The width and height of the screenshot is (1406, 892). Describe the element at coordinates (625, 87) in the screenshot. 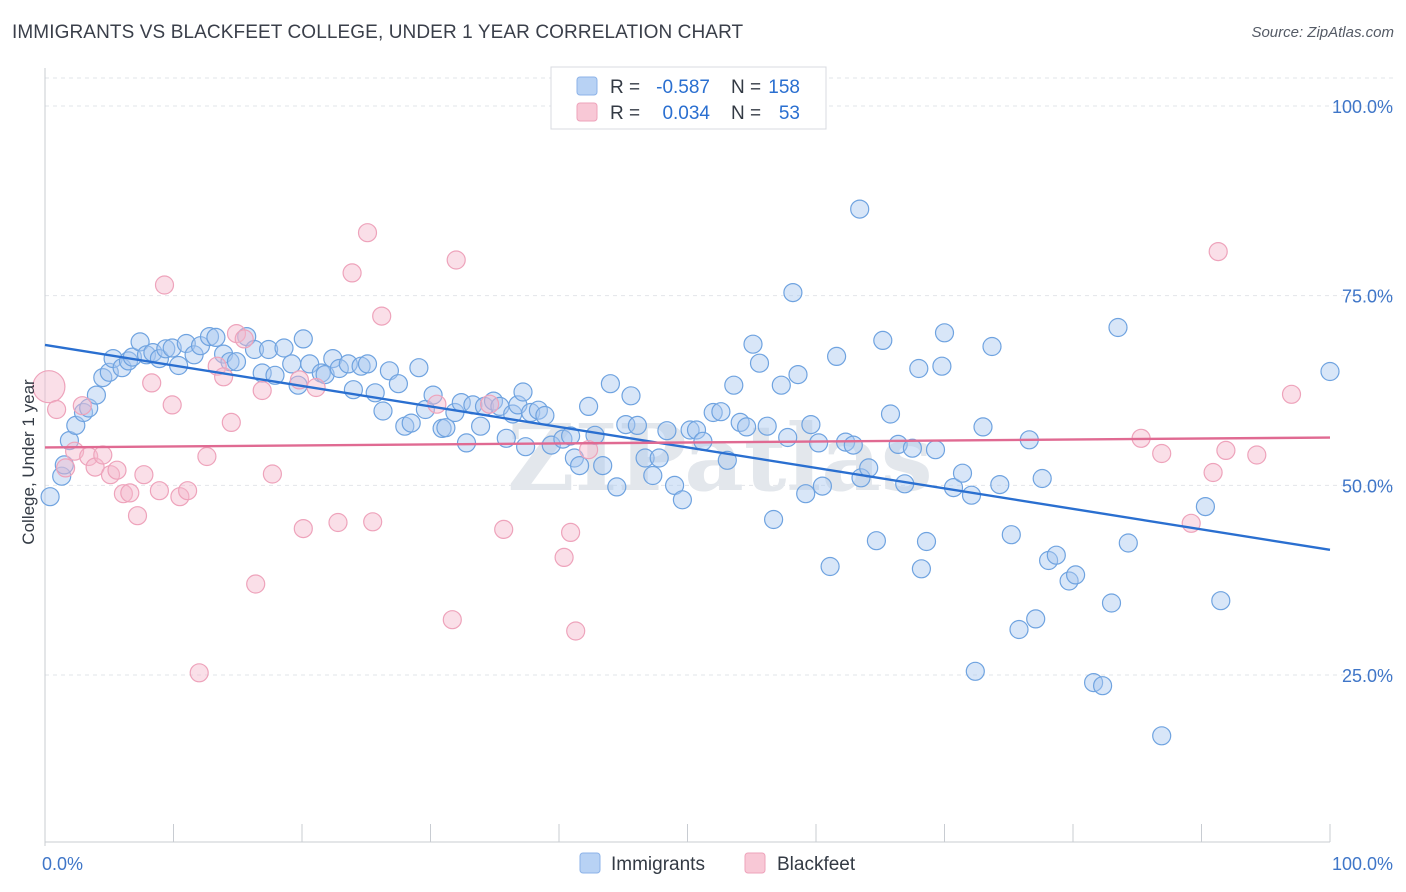

I see `stats-r-label: R =` at that location.